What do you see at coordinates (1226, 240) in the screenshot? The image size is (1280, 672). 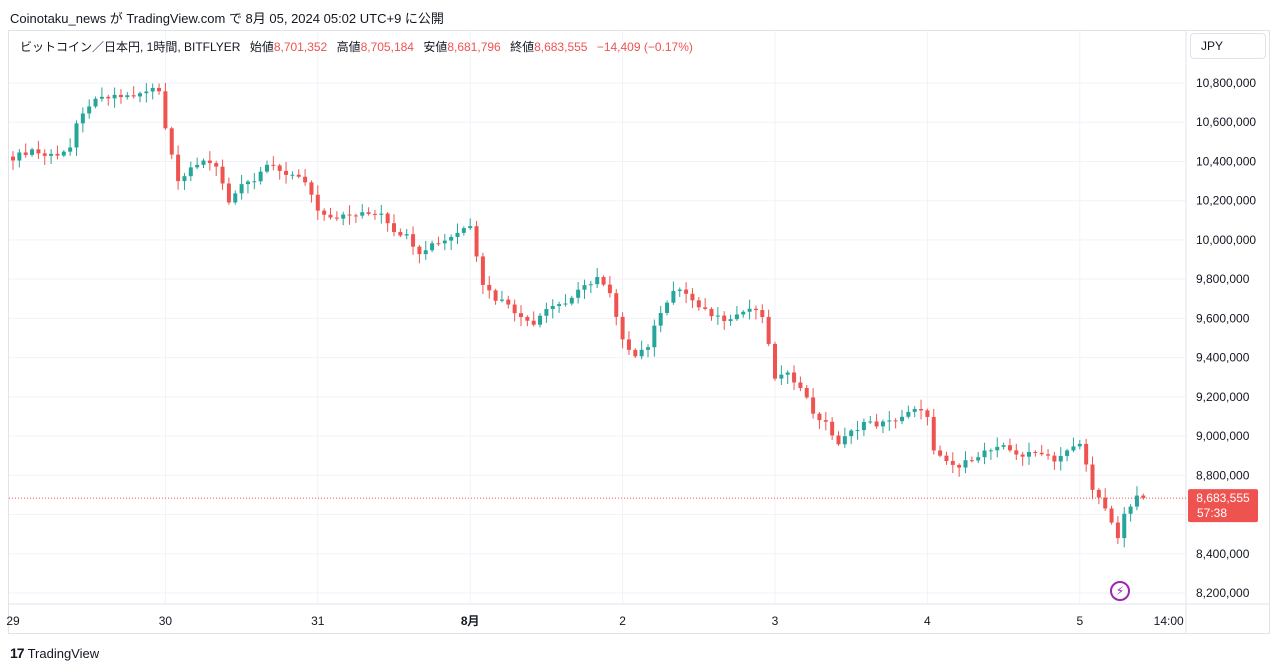 I see `y-tick-label: 10,000,000` at bounding box center [1226, 240].